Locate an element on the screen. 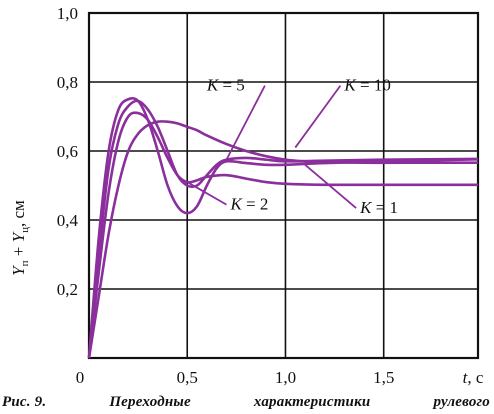 The image size is (494, 414). y-tick-label: 0,6 is located at coordinates (67, 151).